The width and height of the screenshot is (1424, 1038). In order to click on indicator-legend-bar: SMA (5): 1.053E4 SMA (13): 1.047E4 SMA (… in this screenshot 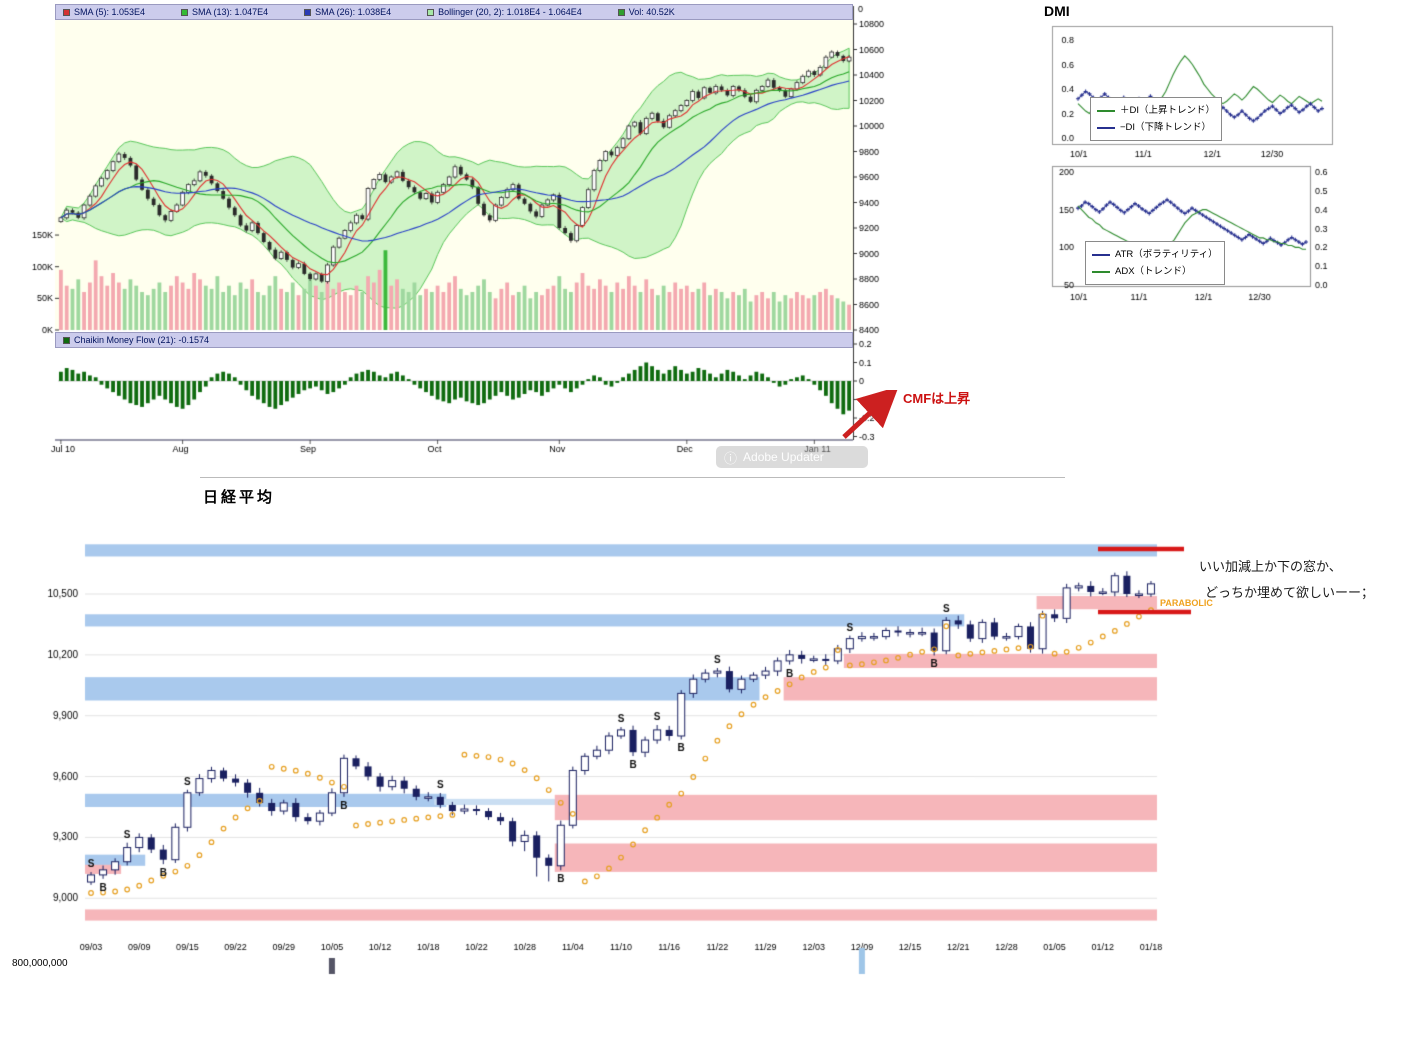, I will do `click(454, 12)`.